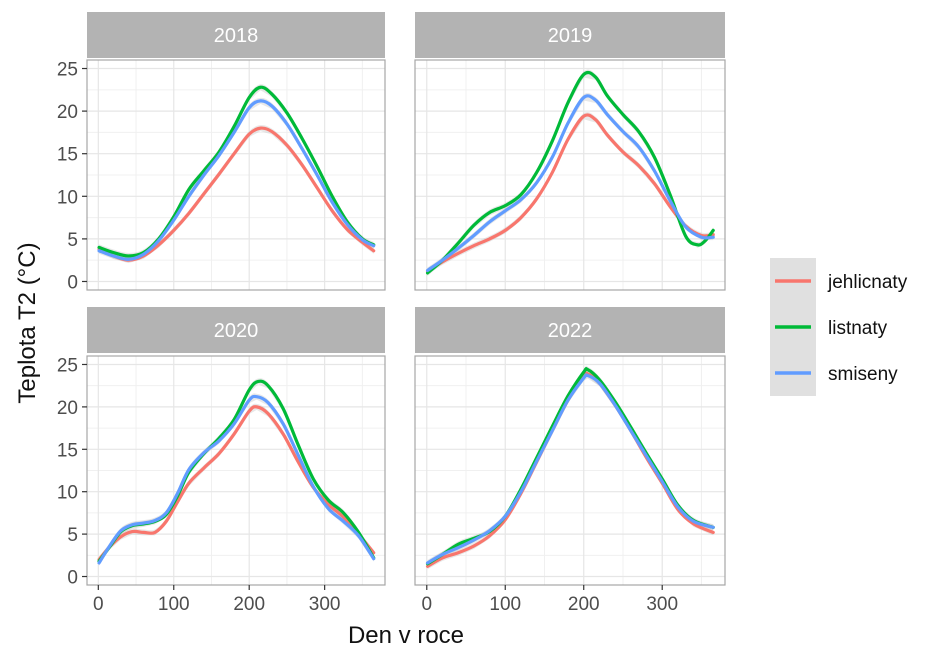 Image resolution: width=930 pixels, height=650 pixels. I want to click on facet-strip-label: 2018, so click(236, 36).